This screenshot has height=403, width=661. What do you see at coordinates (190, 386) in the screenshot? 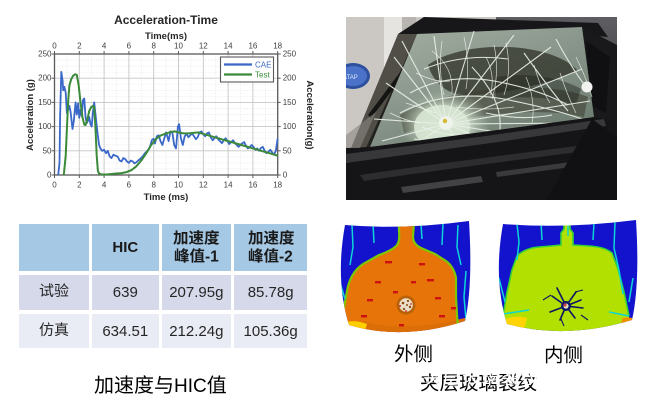
I see `svg-text: HIC` at bounding box center [190, 386].